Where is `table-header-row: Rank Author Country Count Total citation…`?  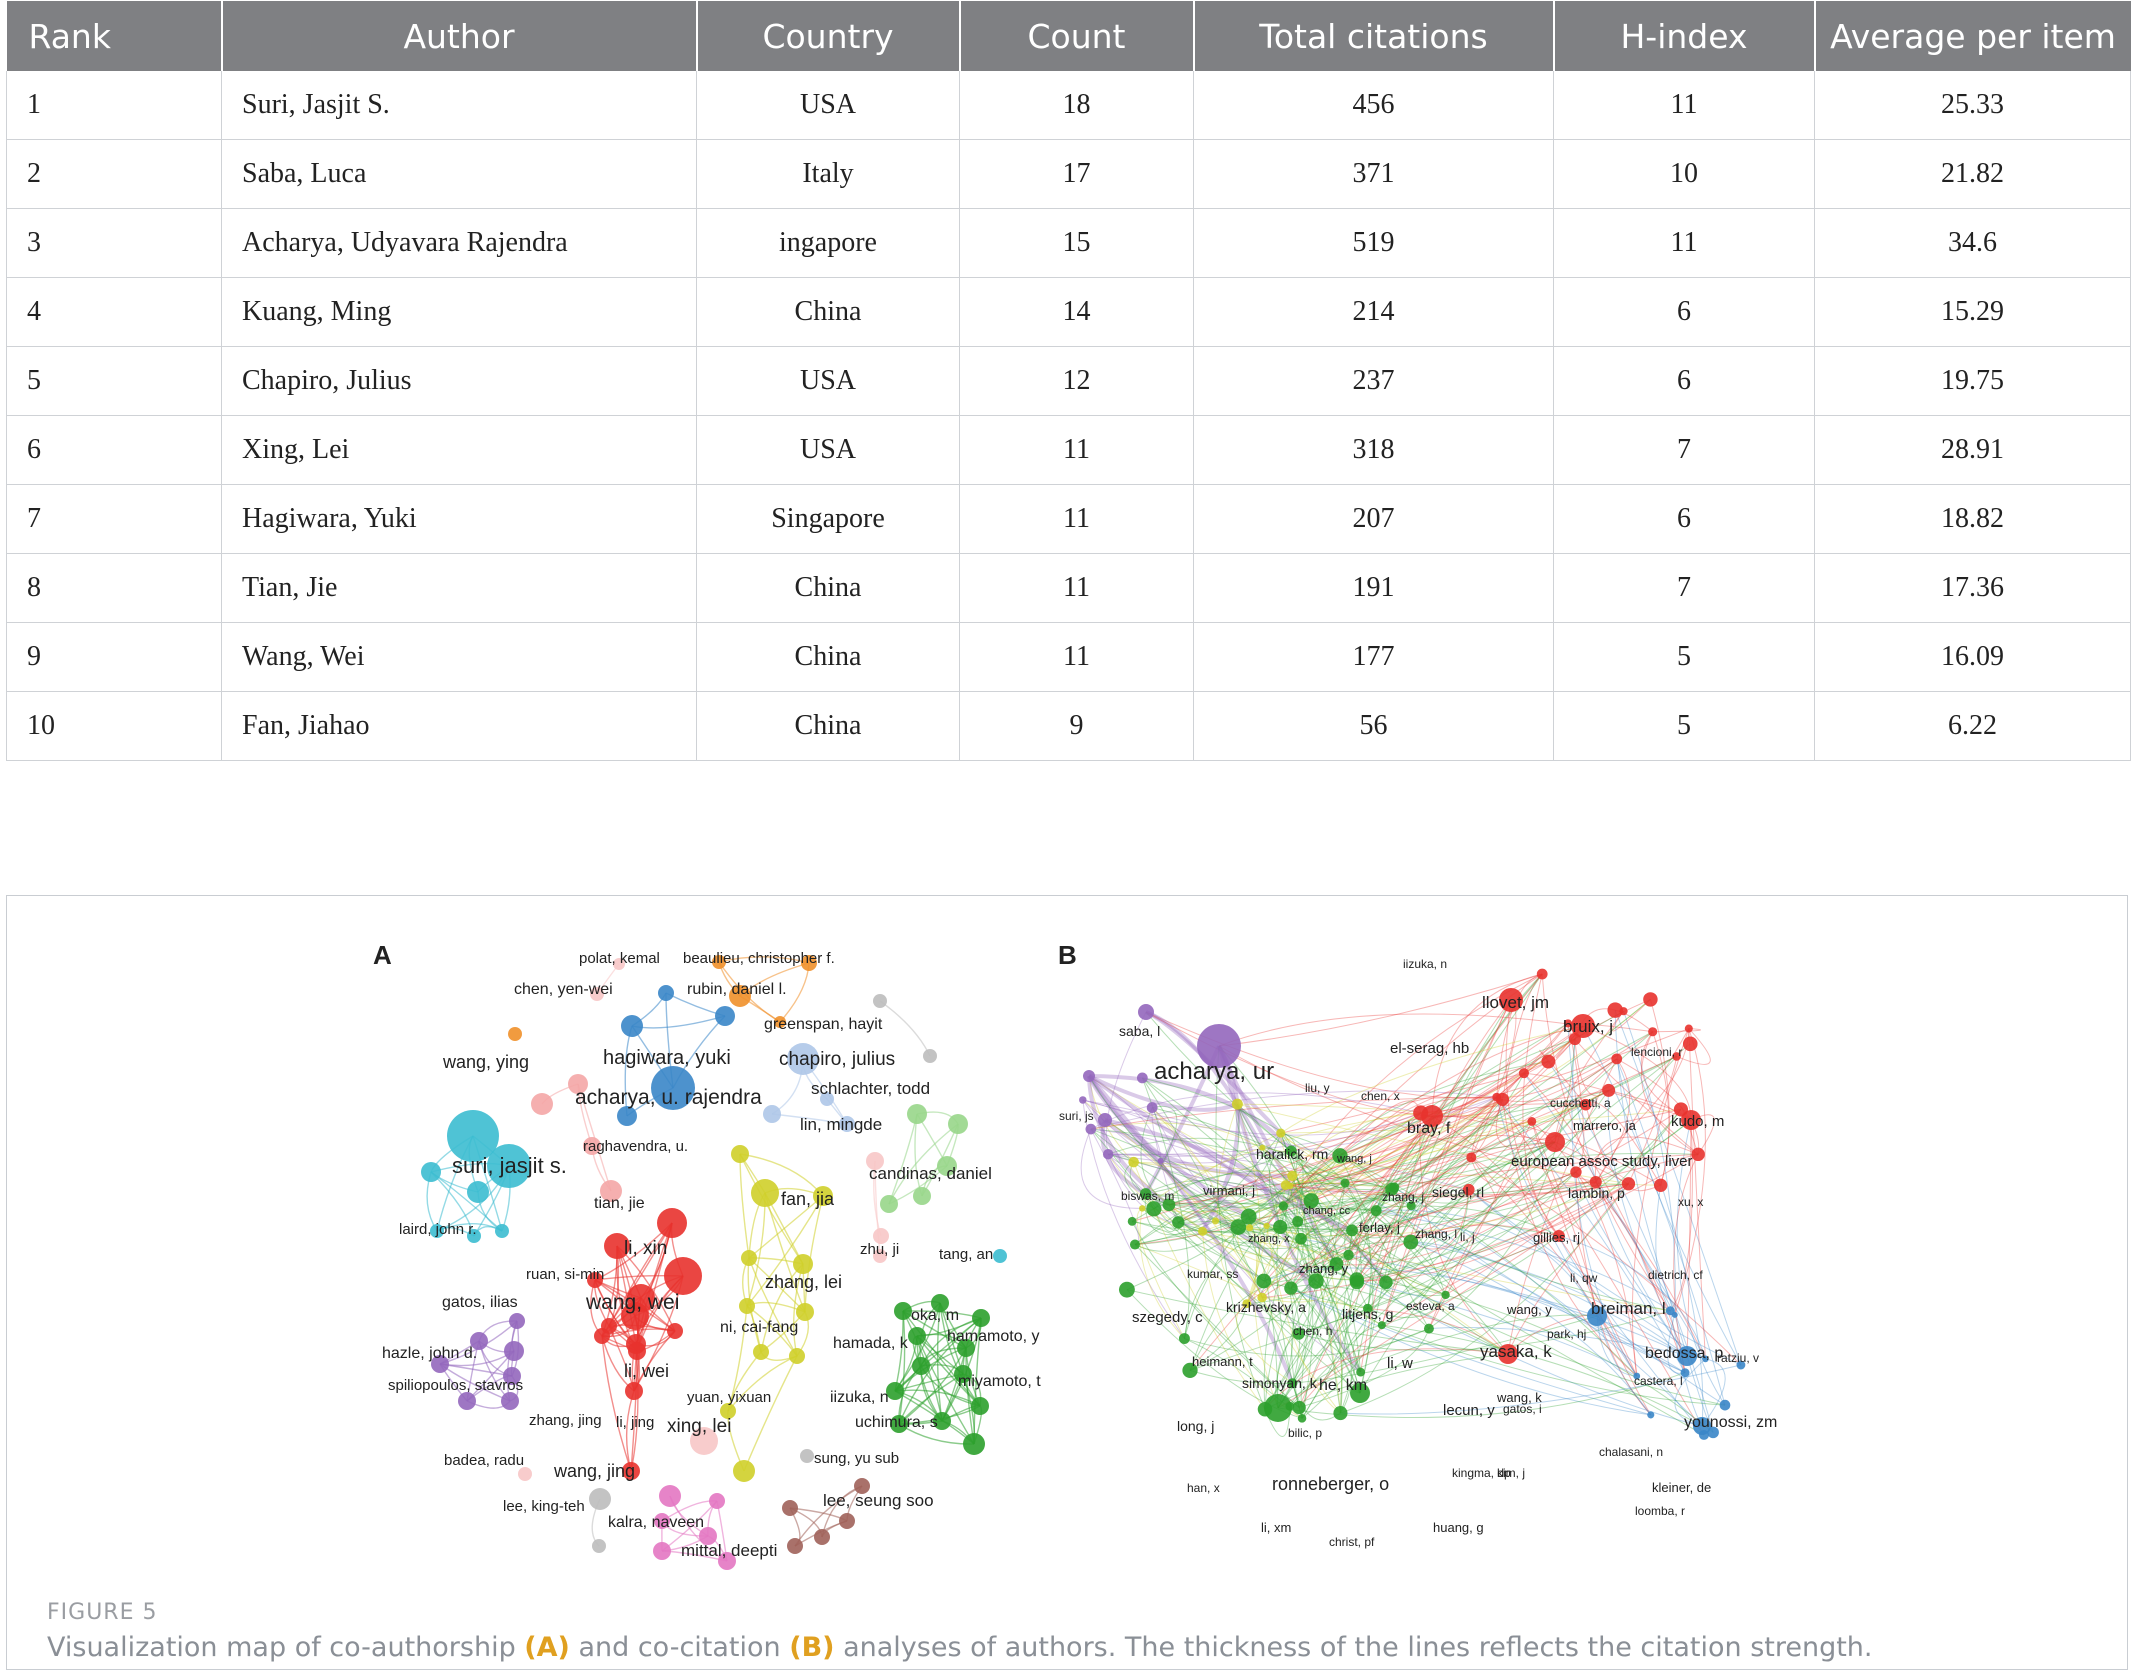
table-header-row: Rank Author Country Count Total citation… is located at coordinates (1068, 36).